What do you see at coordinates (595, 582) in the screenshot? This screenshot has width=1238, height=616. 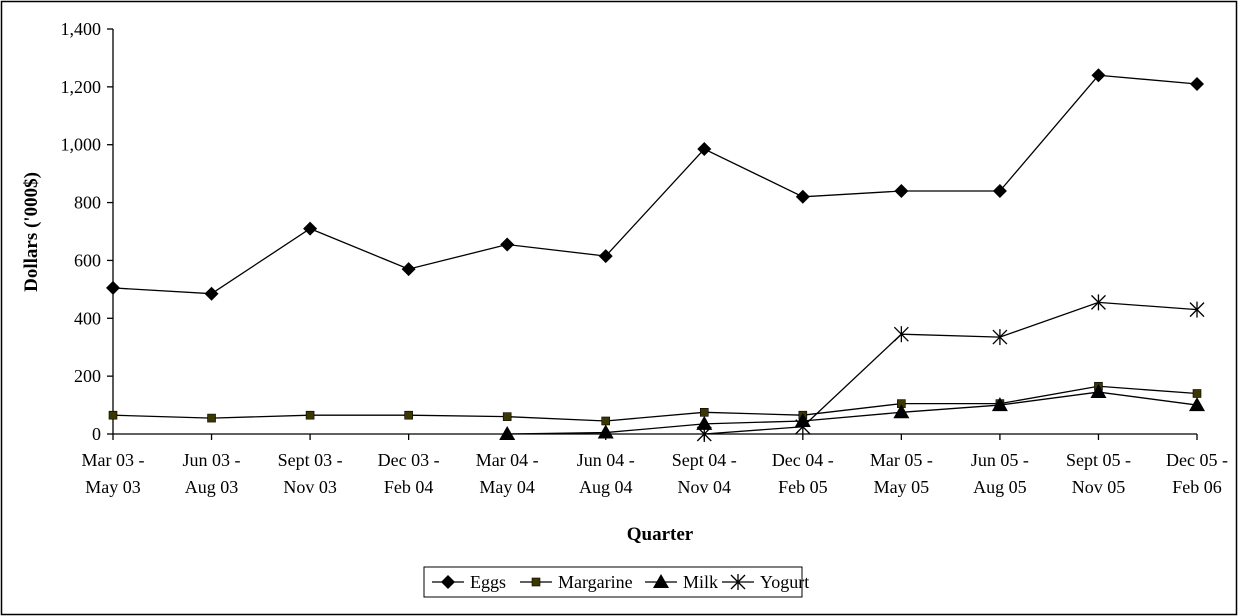 I see `legend-label-margarine: Margarine` at bounding box center [595, 582].